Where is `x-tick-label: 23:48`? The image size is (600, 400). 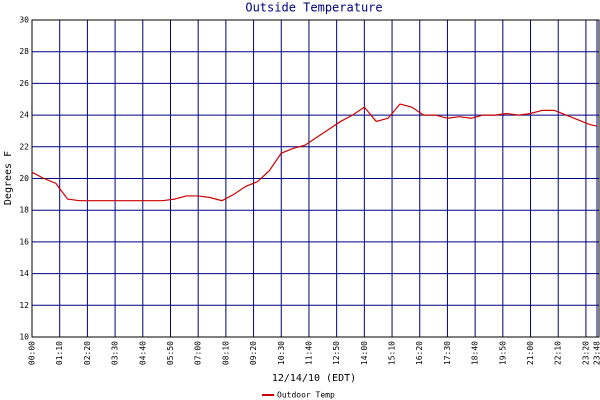
x-tick-label: 23:48 is located at coordinates (596, 353).